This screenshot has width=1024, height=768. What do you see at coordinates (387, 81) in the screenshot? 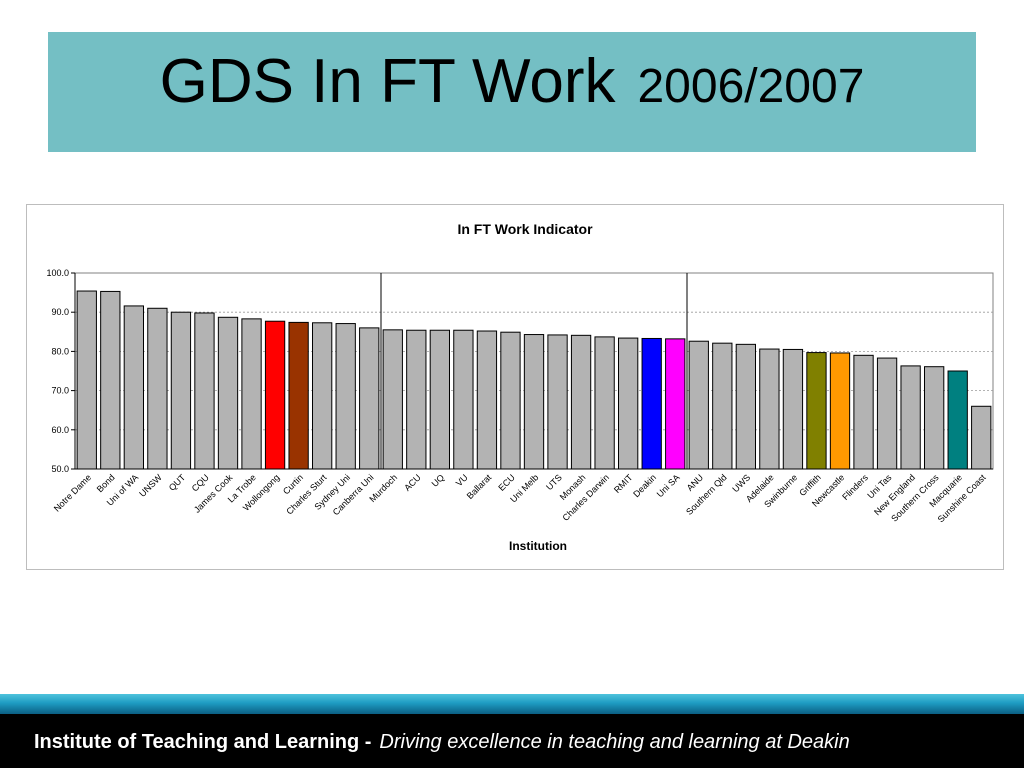
I see `slide-title: GDS In FT Work` at bounding box center [387, 81].